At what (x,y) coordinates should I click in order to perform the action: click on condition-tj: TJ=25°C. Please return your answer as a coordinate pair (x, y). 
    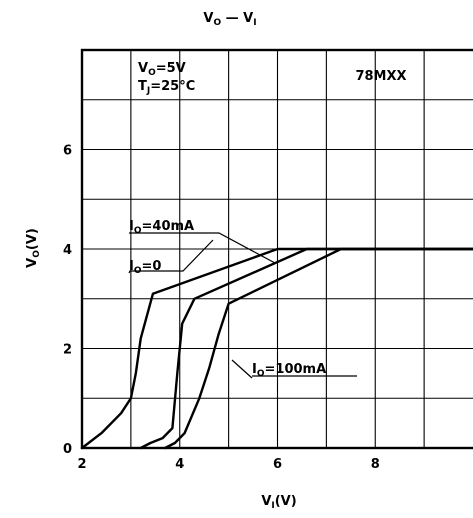
    Looking at the image, I should click on (166, 87).